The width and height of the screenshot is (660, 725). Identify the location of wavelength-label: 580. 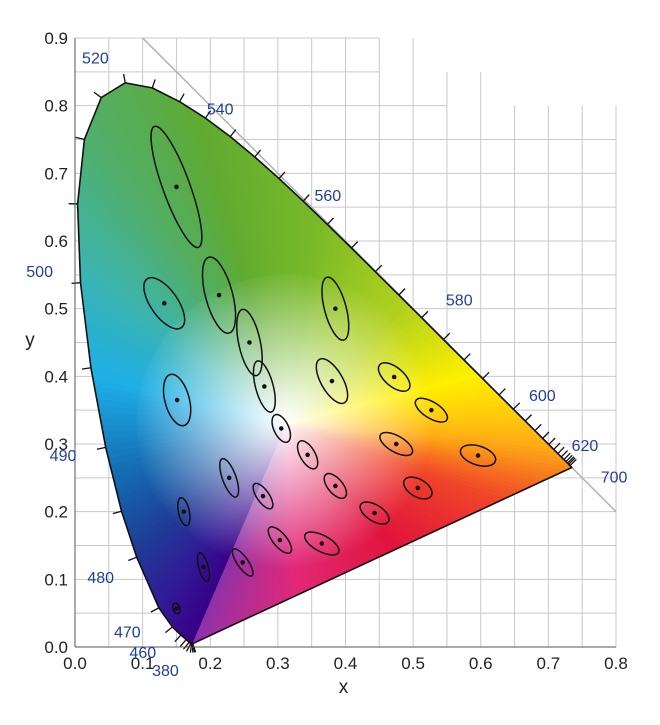
(459, 300).